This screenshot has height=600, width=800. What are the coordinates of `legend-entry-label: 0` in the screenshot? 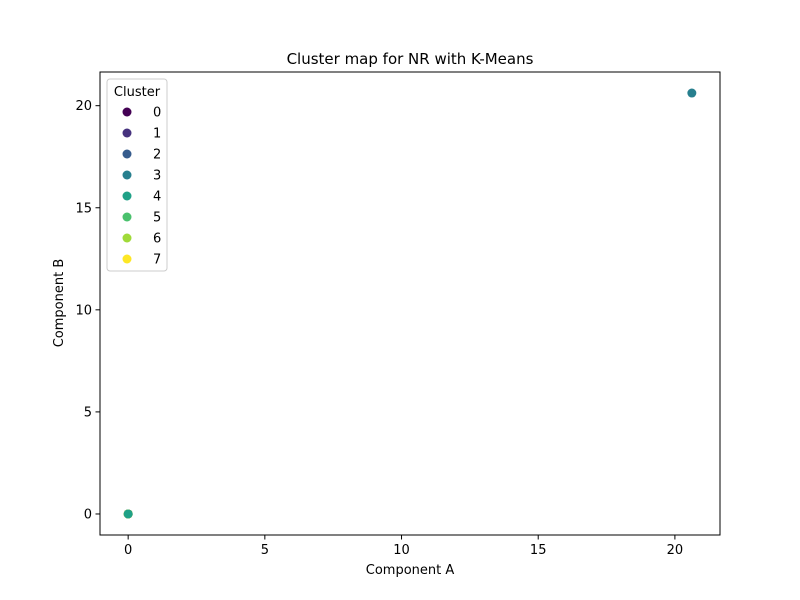 It's located at (157, 113).